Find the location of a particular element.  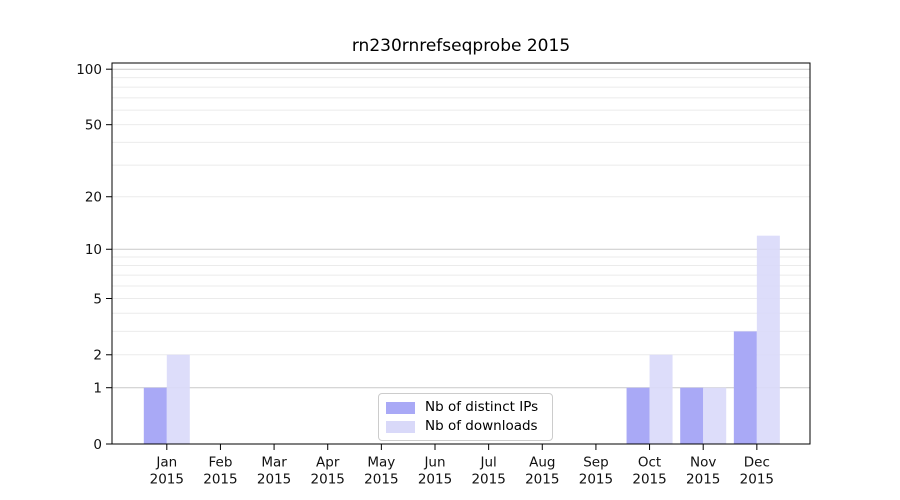

legend-item-distinct-ips: Nb of distinct IPs is located at coordinates (462, 407).